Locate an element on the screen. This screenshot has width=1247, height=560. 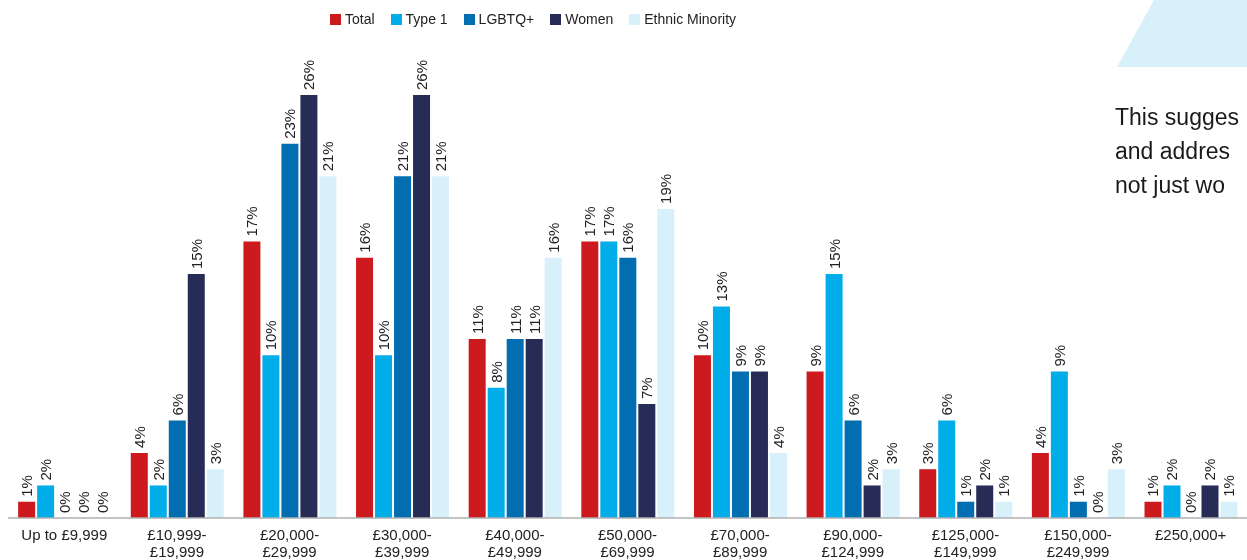
x-tick-label: Up to £9,999 is located at coordinates (64, 534).